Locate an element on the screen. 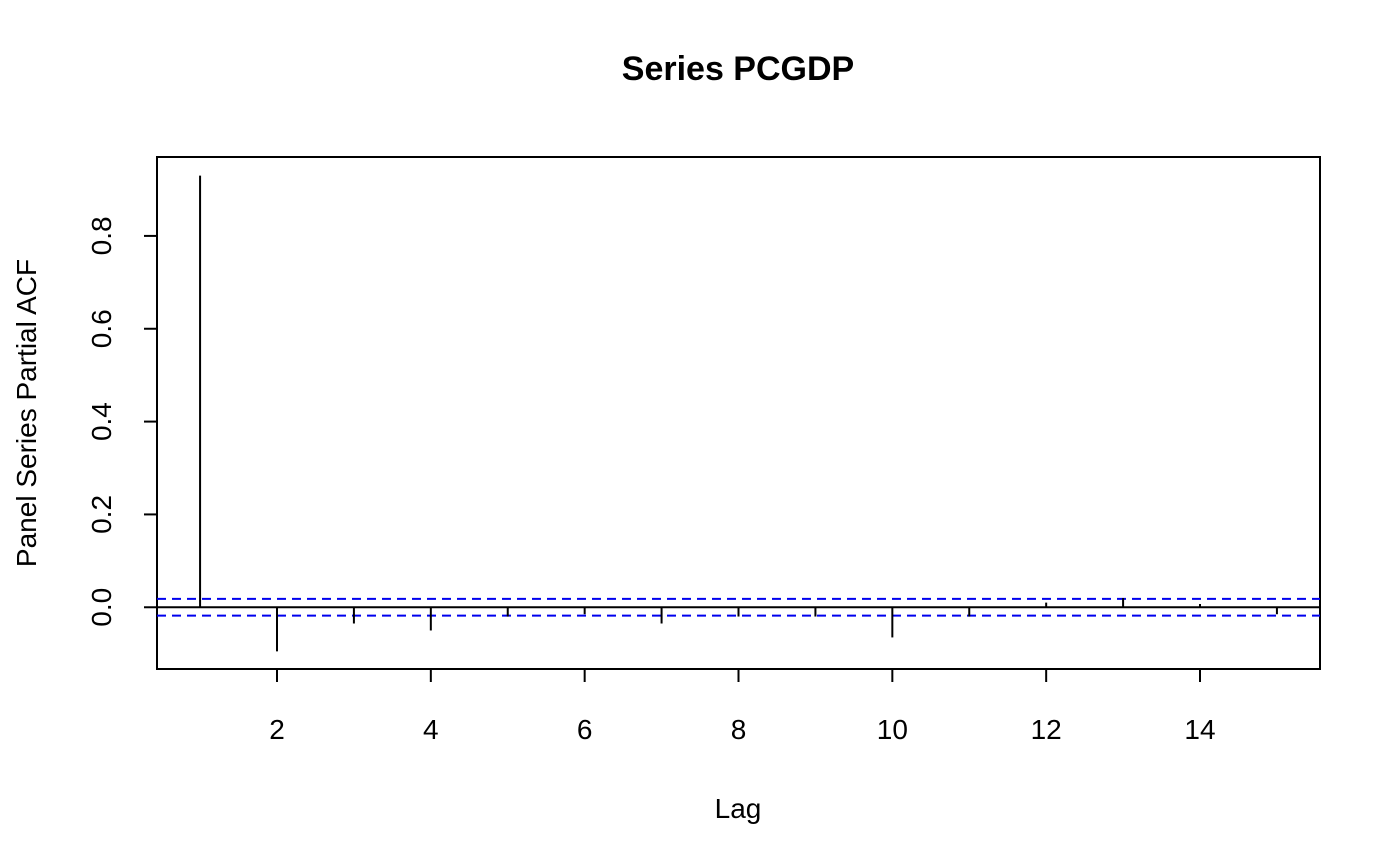 This screenshot has width=1400, height=866. x-tick-label: 6 is located at coordinates (585, 729).